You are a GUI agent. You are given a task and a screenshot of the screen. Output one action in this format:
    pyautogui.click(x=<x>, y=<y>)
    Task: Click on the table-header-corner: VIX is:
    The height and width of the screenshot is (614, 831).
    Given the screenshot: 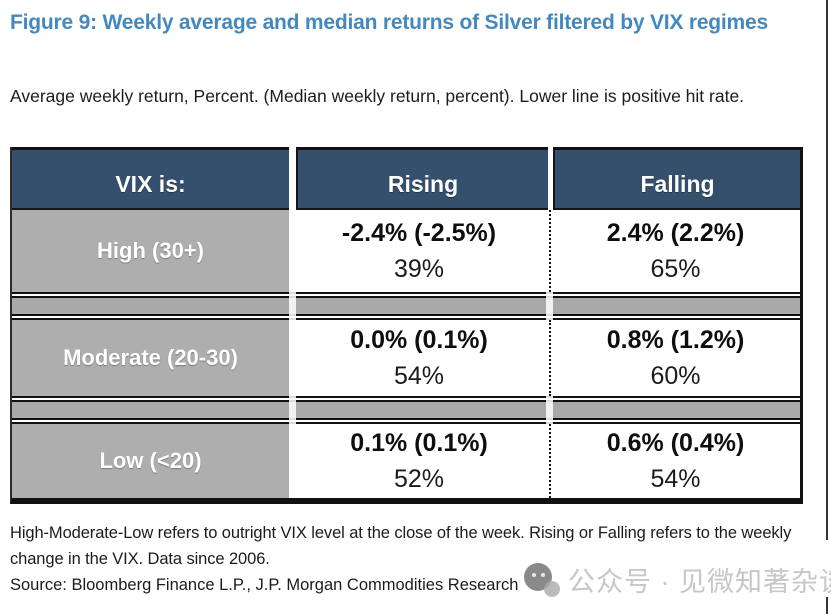 What is the action you would take?
    pyautogui.click(x=150, y=178)
    